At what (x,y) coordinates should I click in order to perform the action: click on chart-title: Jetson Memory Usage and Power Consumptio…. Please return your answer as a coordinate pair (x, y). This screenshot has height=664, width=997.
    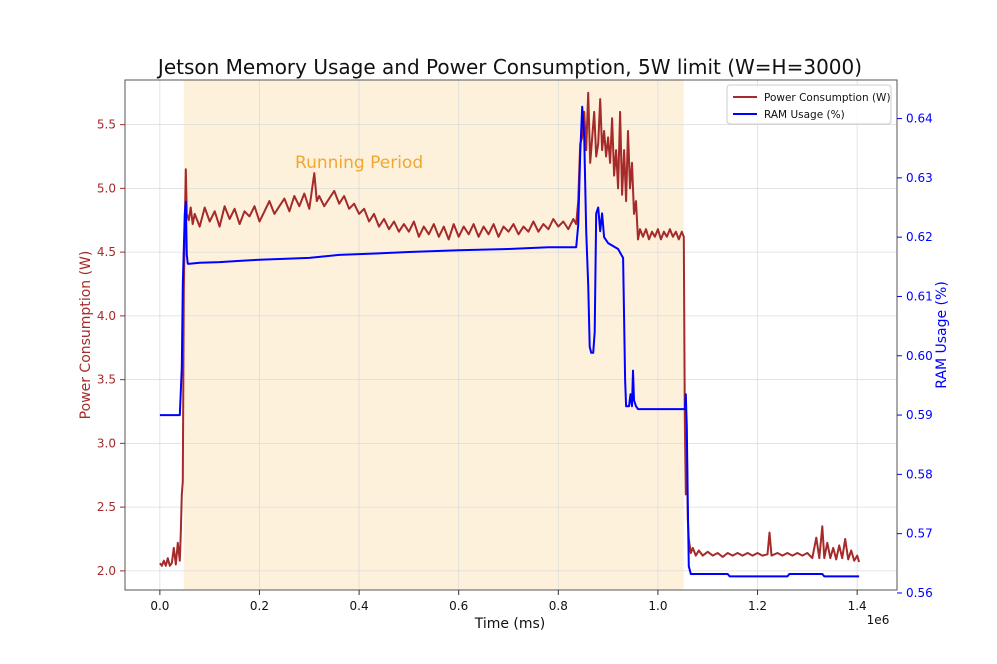
    Looking at the image, I should click on (509, 67).